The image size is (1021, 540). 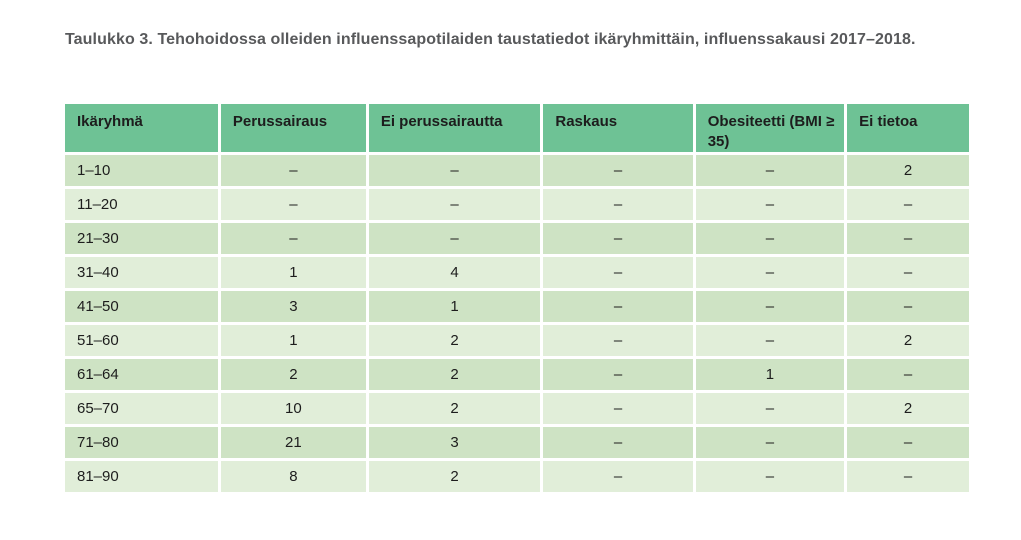 I want to click on age-group-cell: 41–50, so click(x=141, y=306).